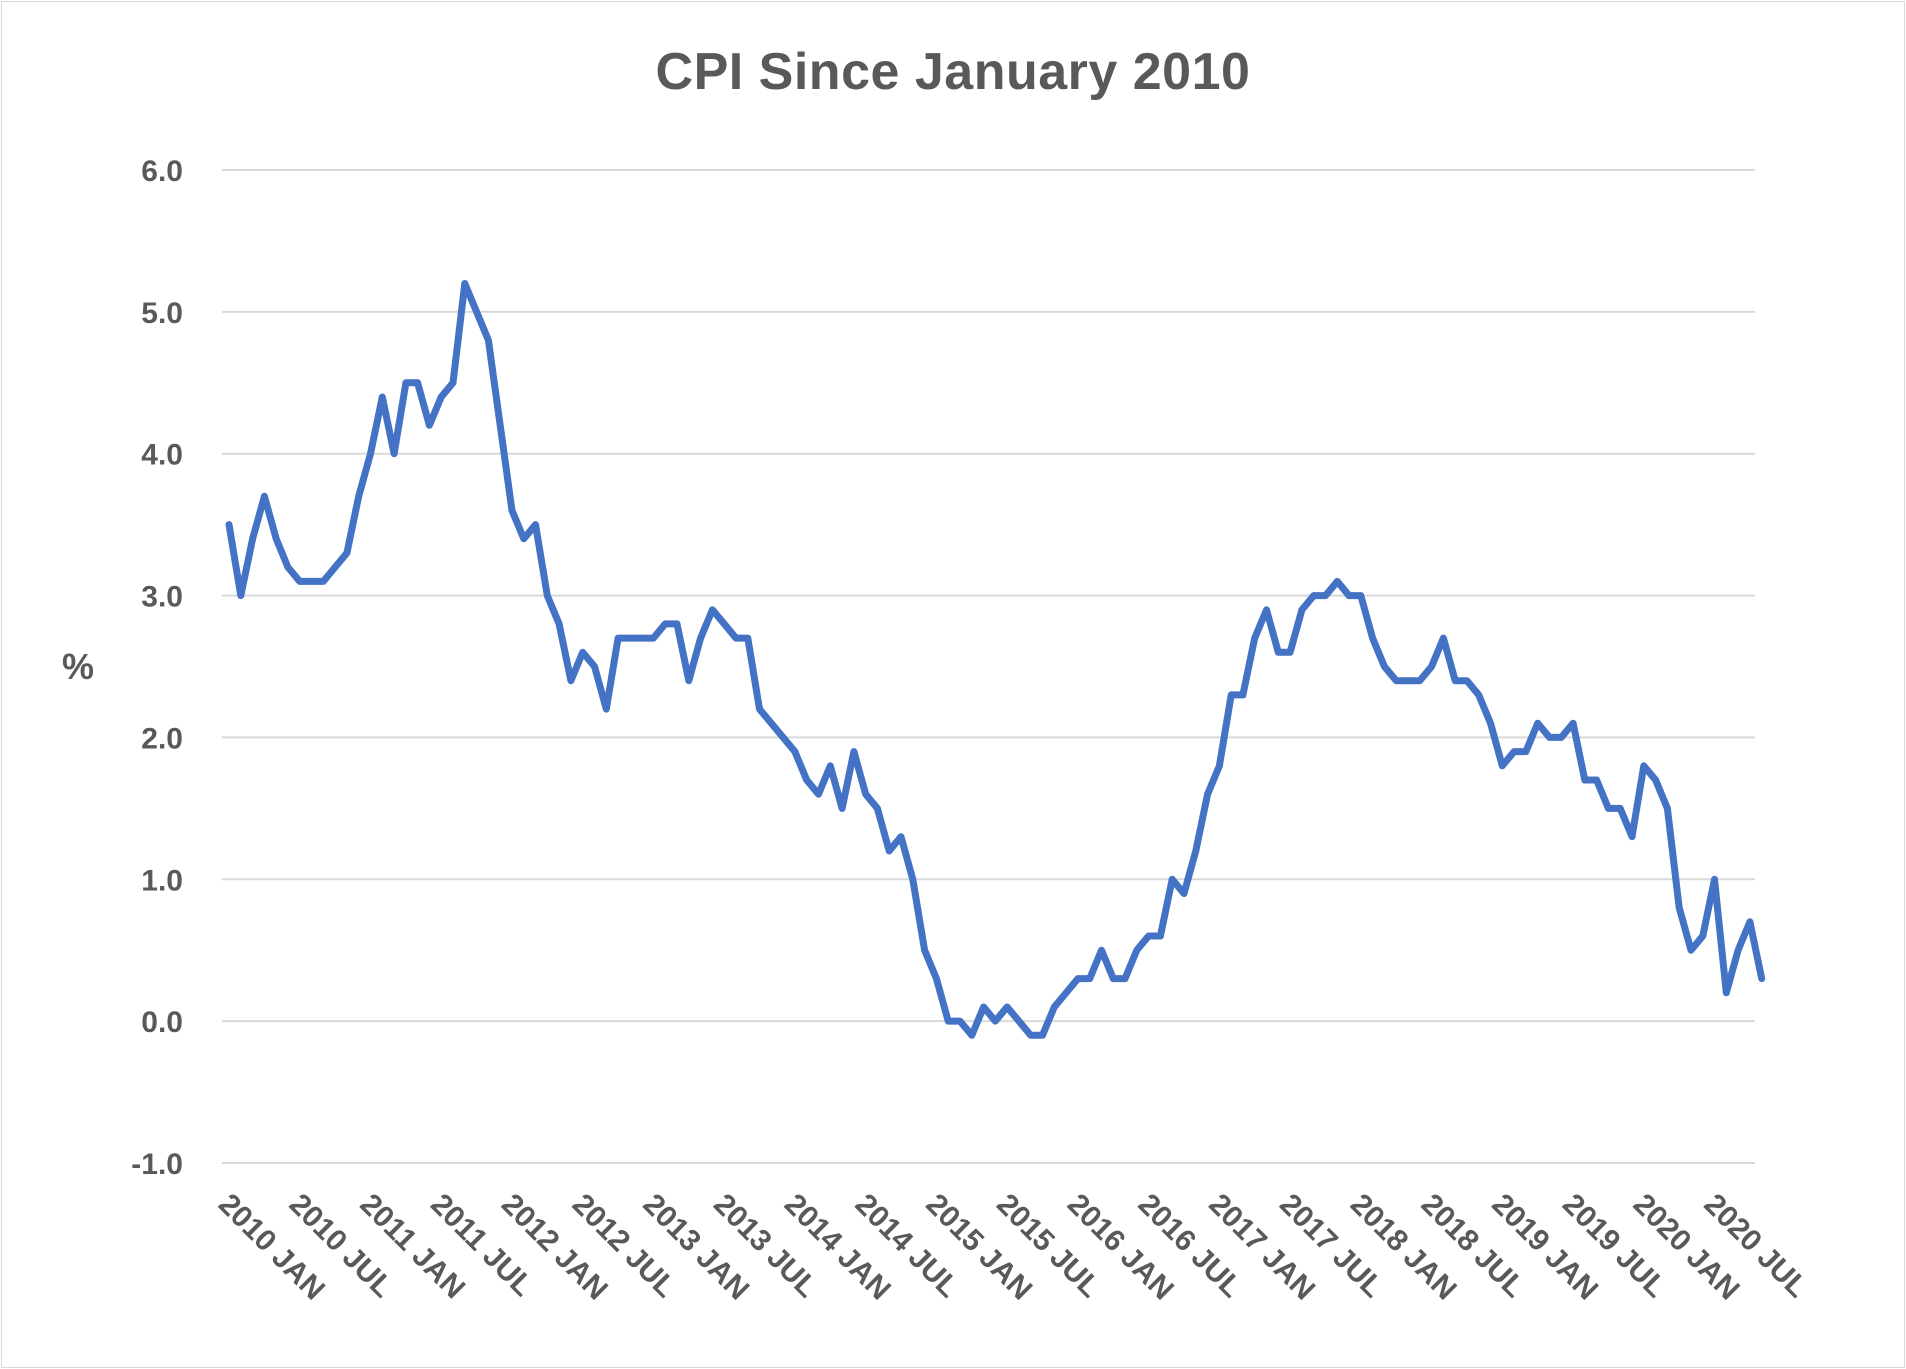 The width and height of the screenshot is (1906, 1369). I want to click on y-tick-label: 2.0, so click(162, 738).